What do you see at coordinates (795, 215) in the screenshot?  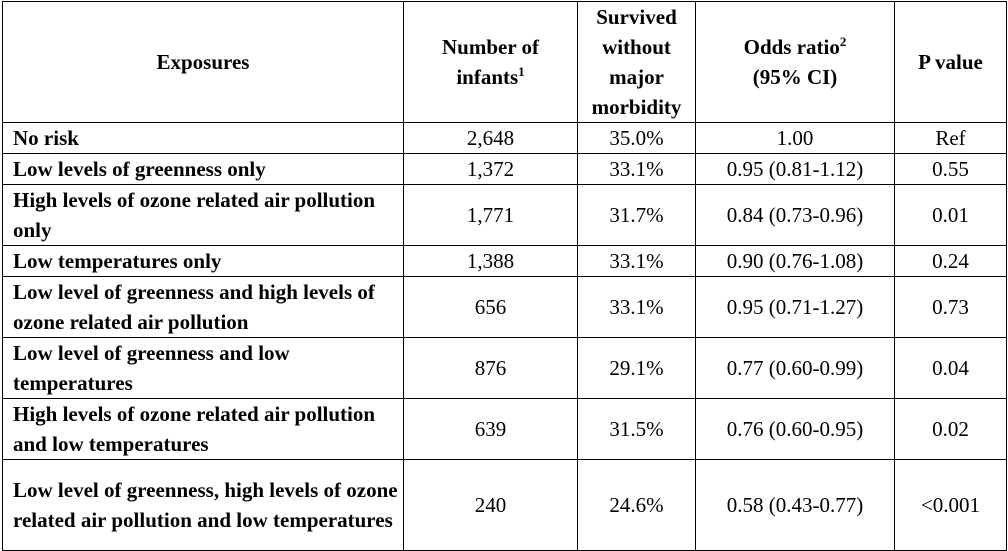 I see `cell-odds: 0.84 (0.73-0.96)` at bounding box center [795, 215].